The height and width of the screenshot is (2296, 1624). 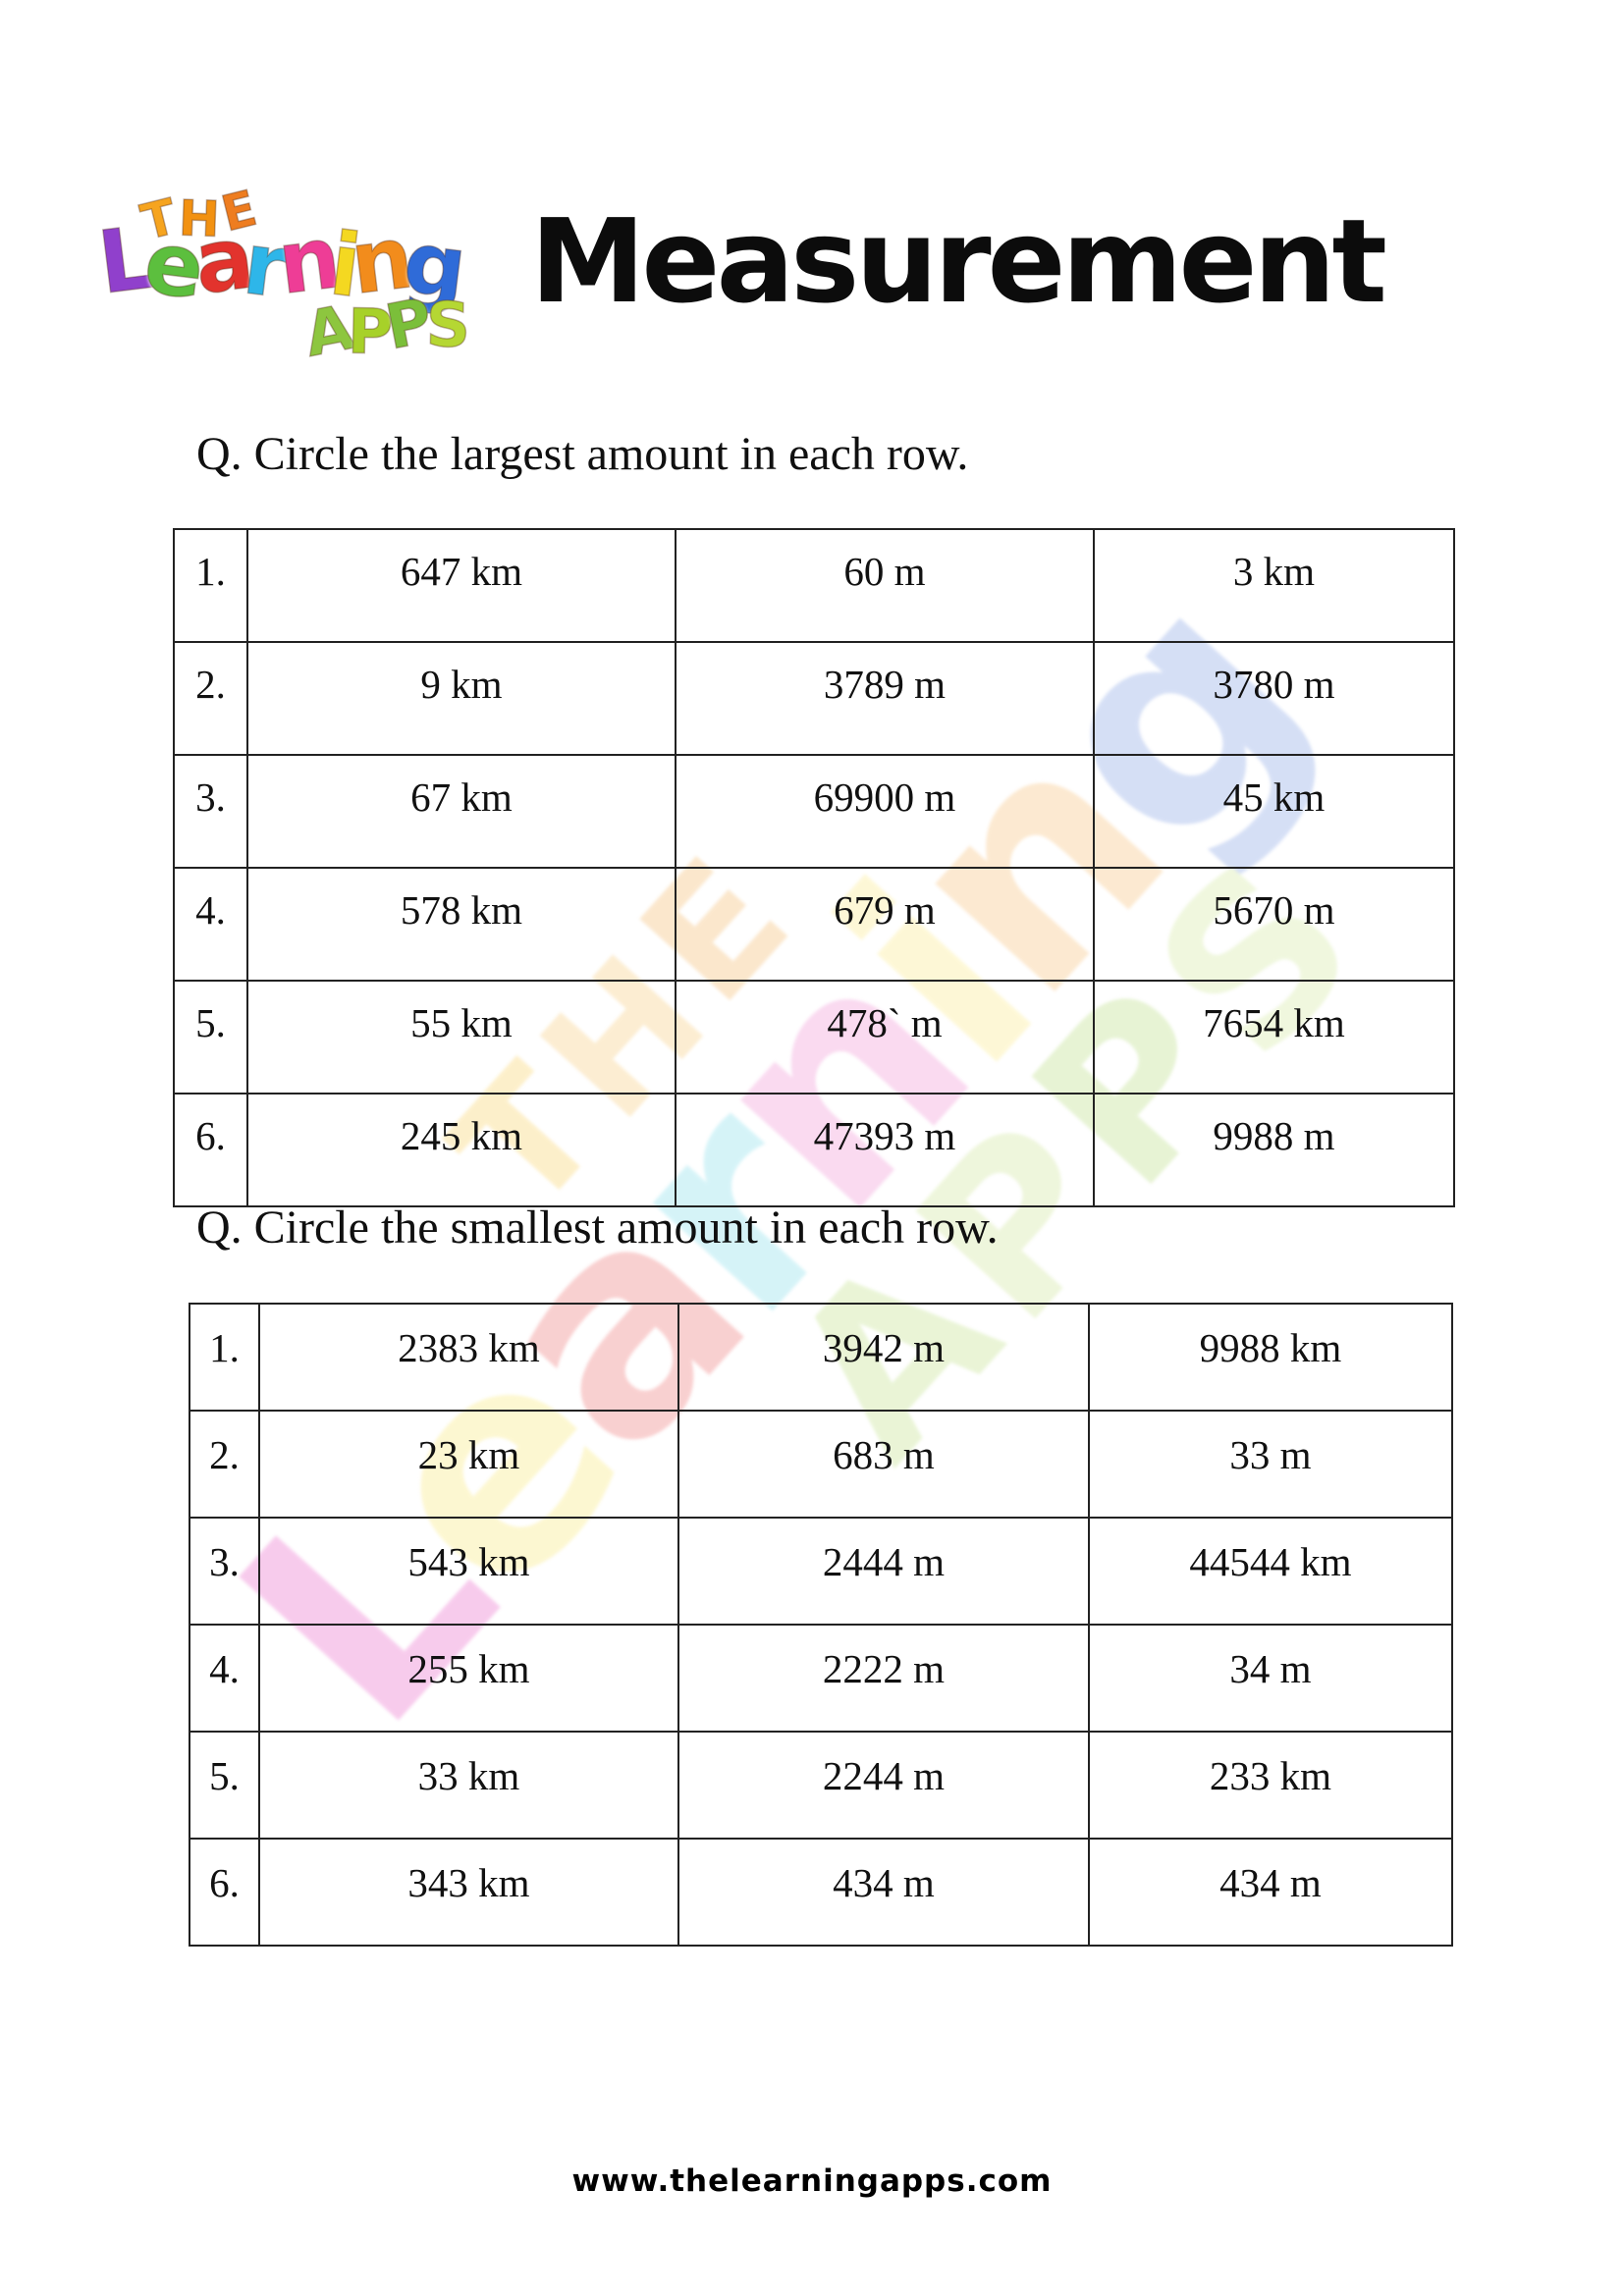 What do you see at coordinates (468, 1464) in the screenshot?
I see `value-cell: 23 km` at bounding box center [468, 1464].